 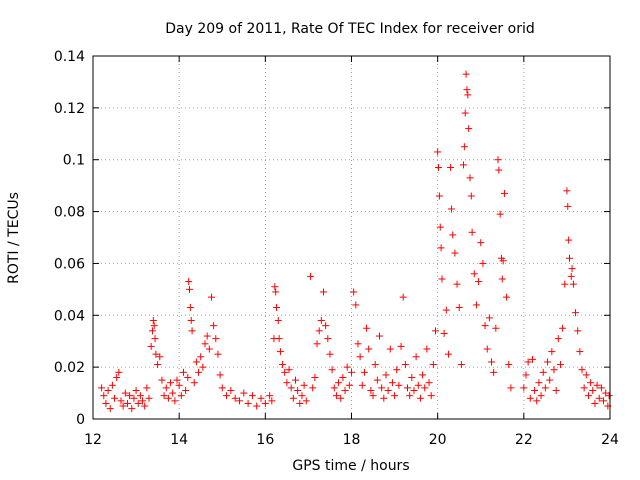 What do you see at coordinates (74, 161) in the screenshot?
I see `y-tick-label: 0.1` at bounding box center [74, 161].